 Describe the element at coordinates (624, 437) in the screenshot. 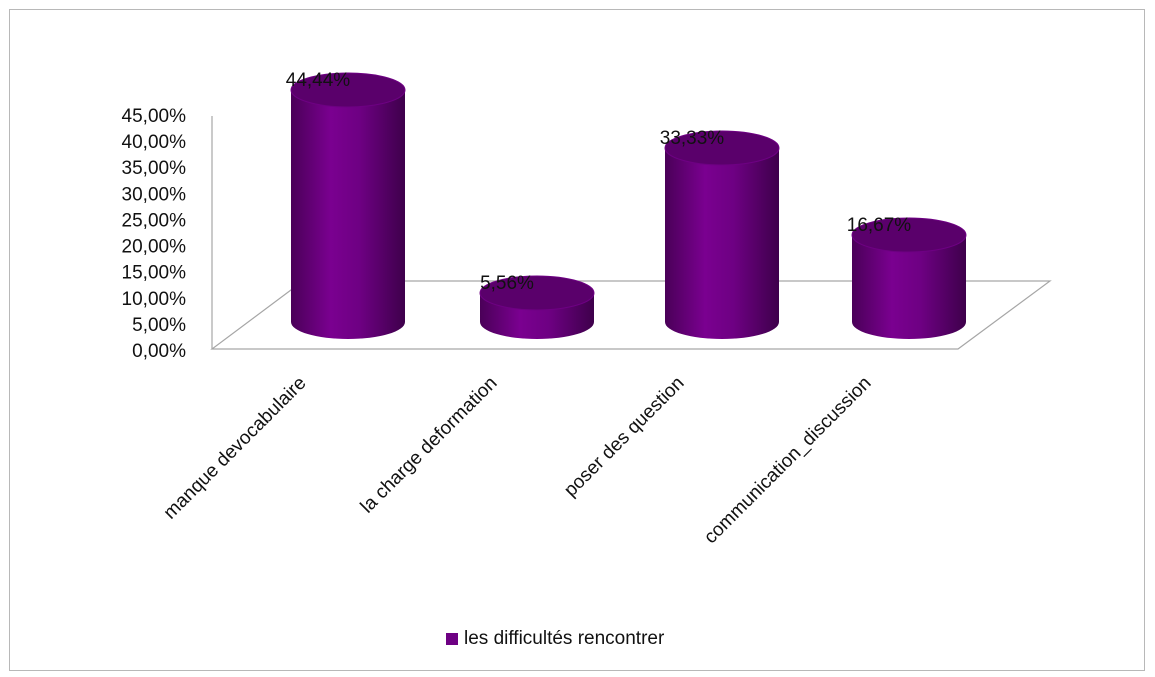

I see `category-label: poser des question` at that location.